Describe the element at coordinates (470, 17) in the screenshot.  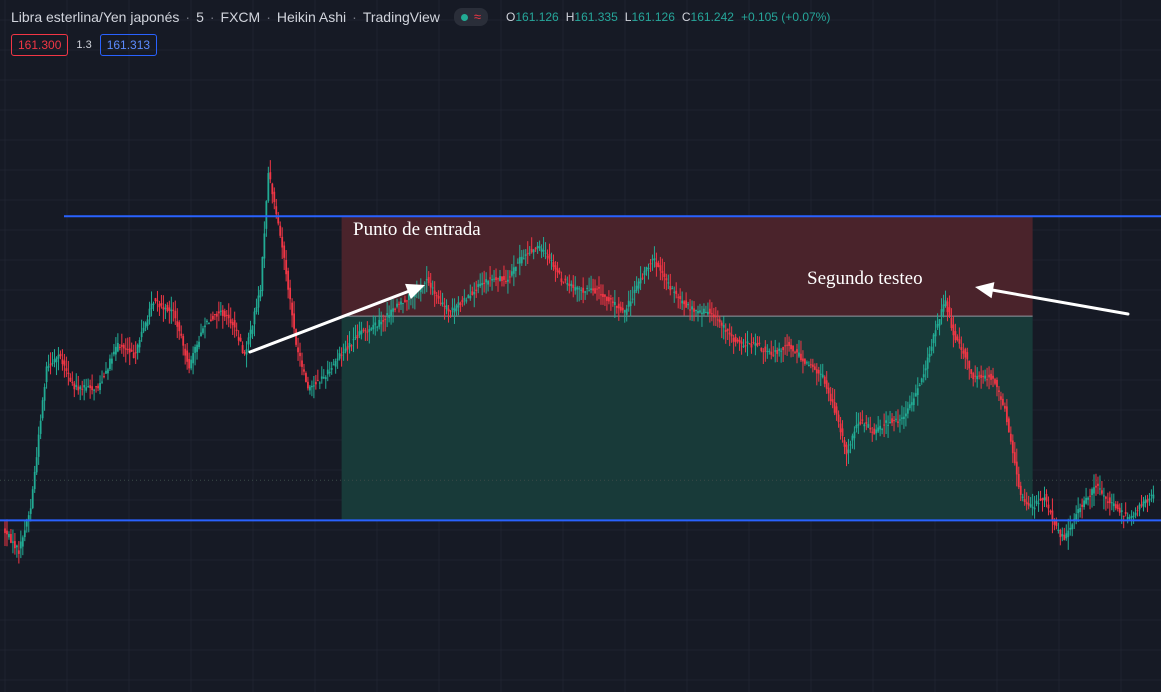
I see `market-status-pill: ≈` at that location.